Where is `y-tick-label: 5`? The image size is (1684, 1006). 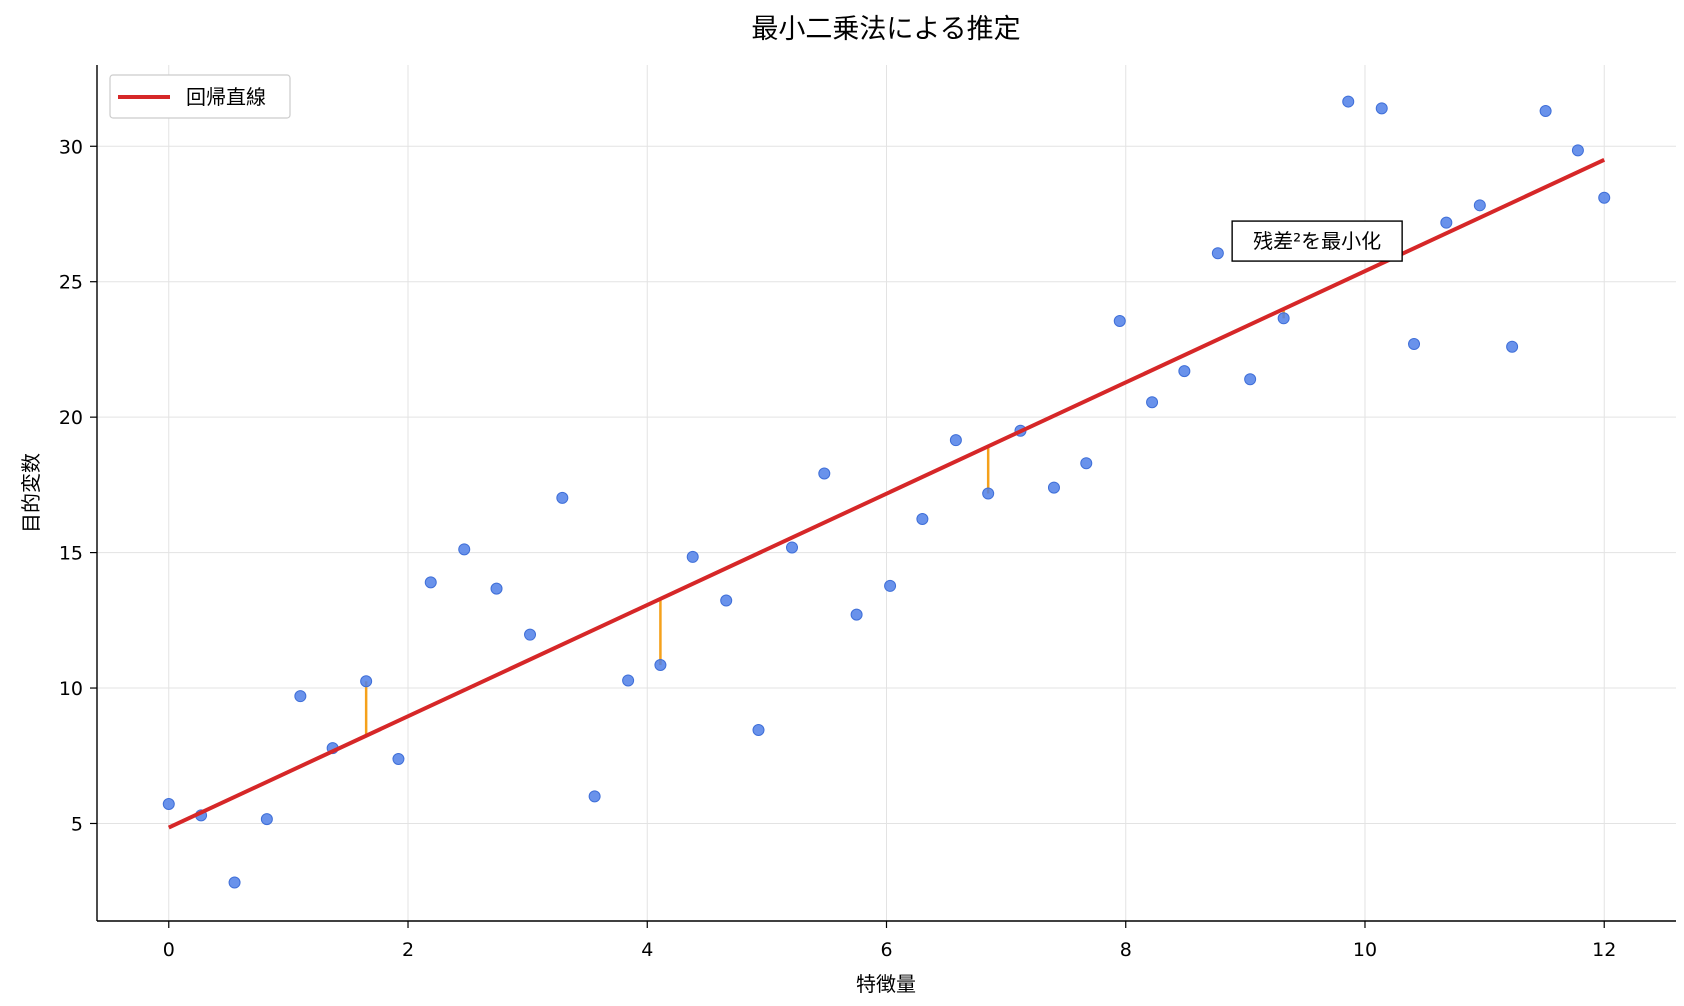
y-tick-label: 5 is located at coordinates (77, 824).